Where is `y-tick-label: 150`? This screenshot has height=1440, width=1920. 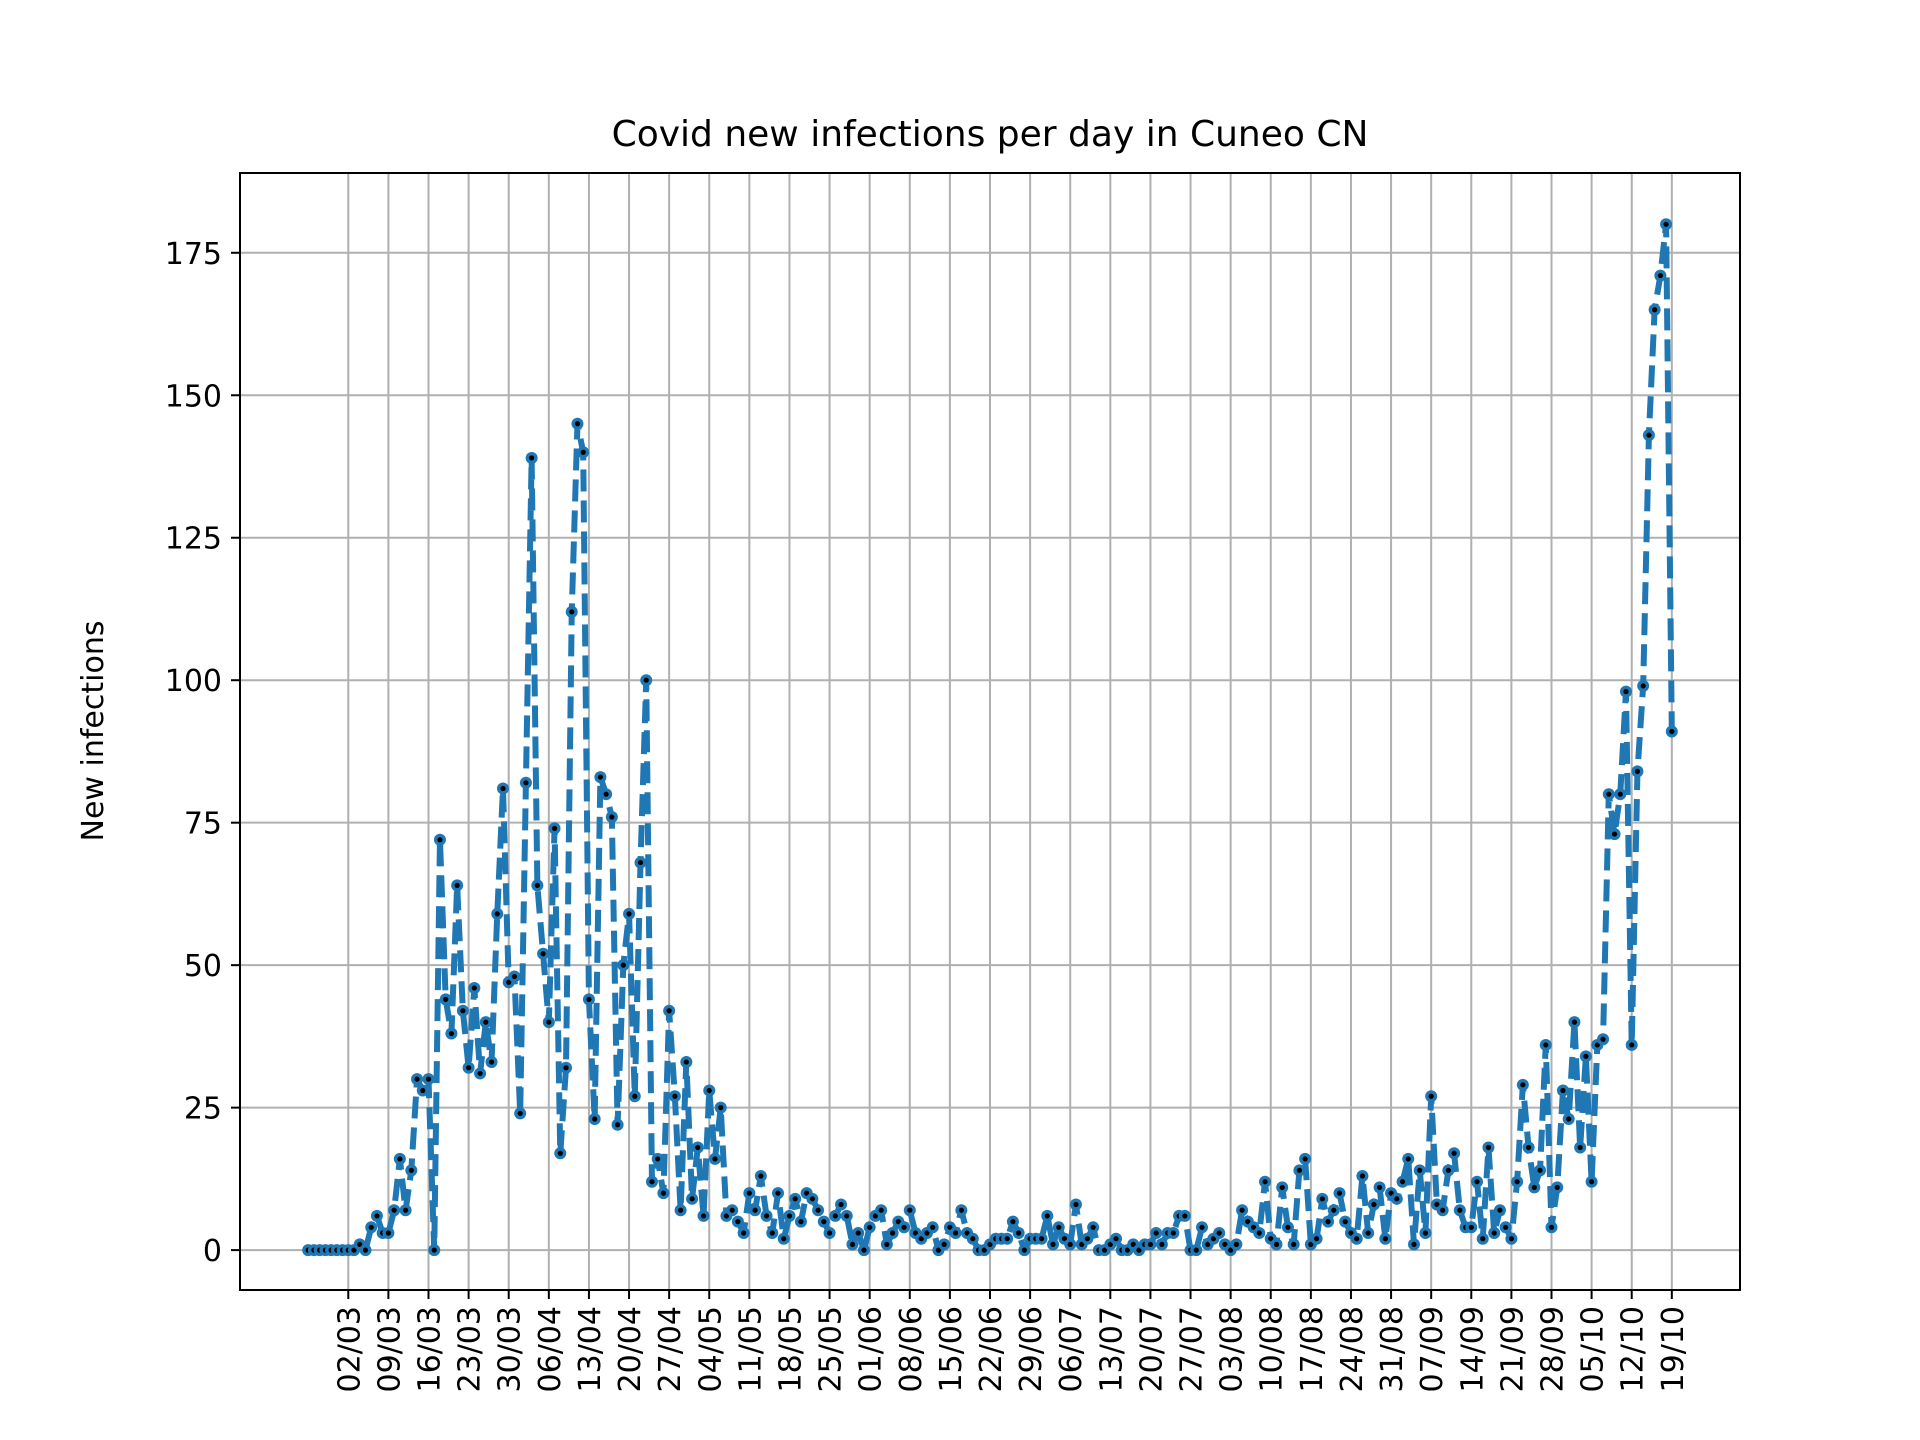
y-tick-label: 150 is located at coordinates (193, 396).